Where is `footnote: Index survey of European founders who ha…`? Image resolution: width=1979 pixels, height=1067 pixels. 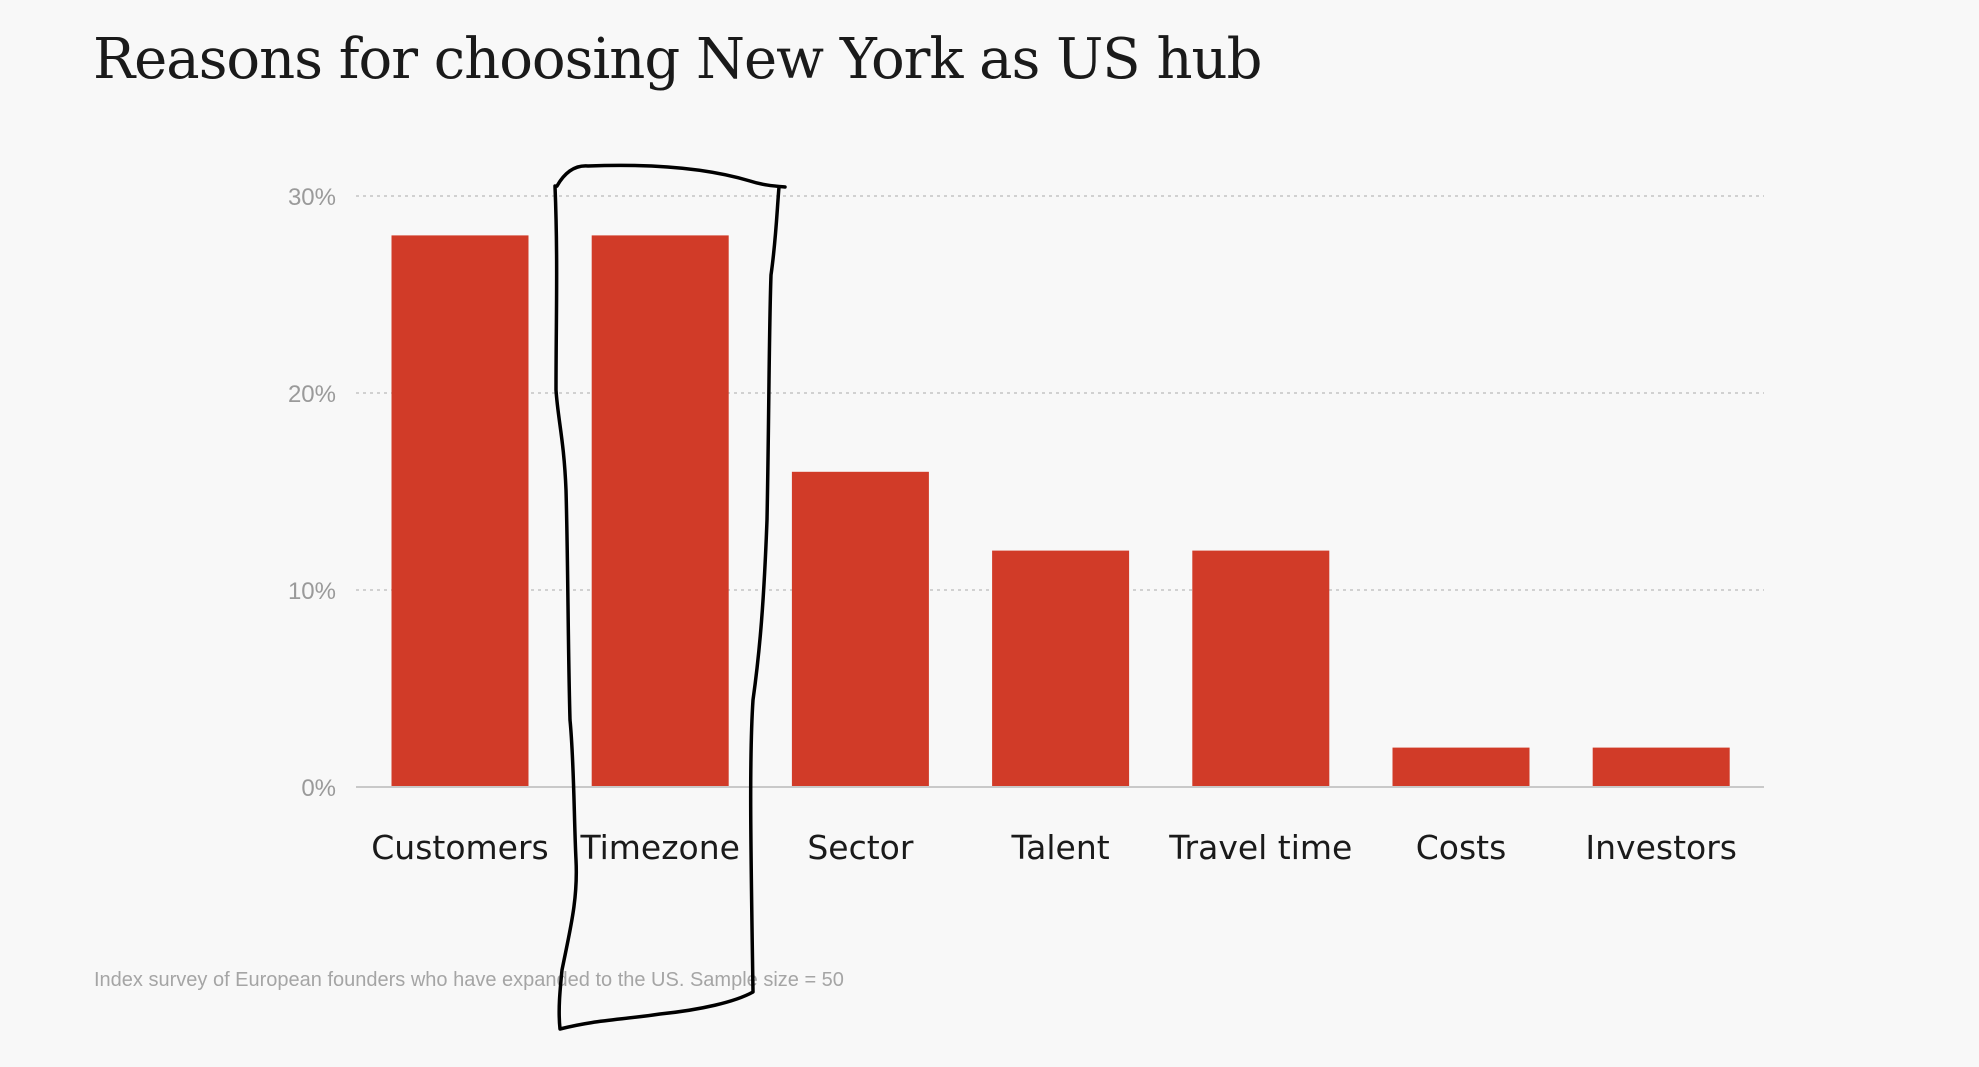
footnote: Index survey of European founders who ha… is located at coordinates (469, 980).